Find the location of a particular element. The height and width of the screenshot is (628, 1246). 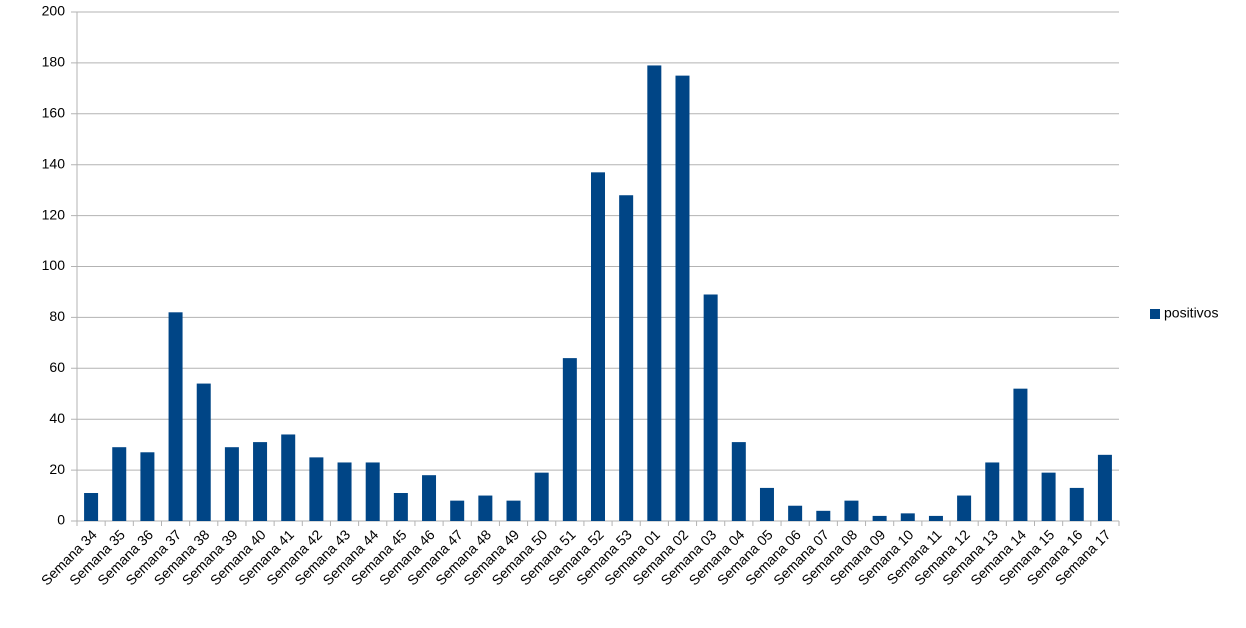

legend-swatch is located at coordinates (1155, 314).